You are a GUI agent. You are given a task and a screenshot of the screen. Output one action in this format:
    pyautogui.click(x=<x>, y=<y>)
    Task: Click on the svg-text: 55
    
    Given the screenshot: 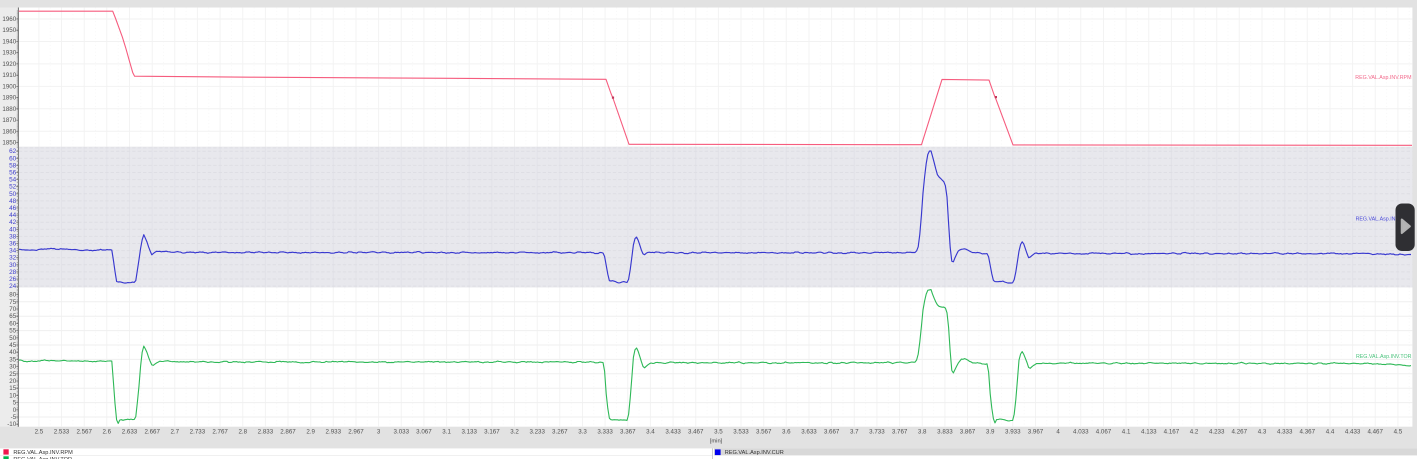 What is the action you would take?
    pyautogui.click(x=12, y=331)
    